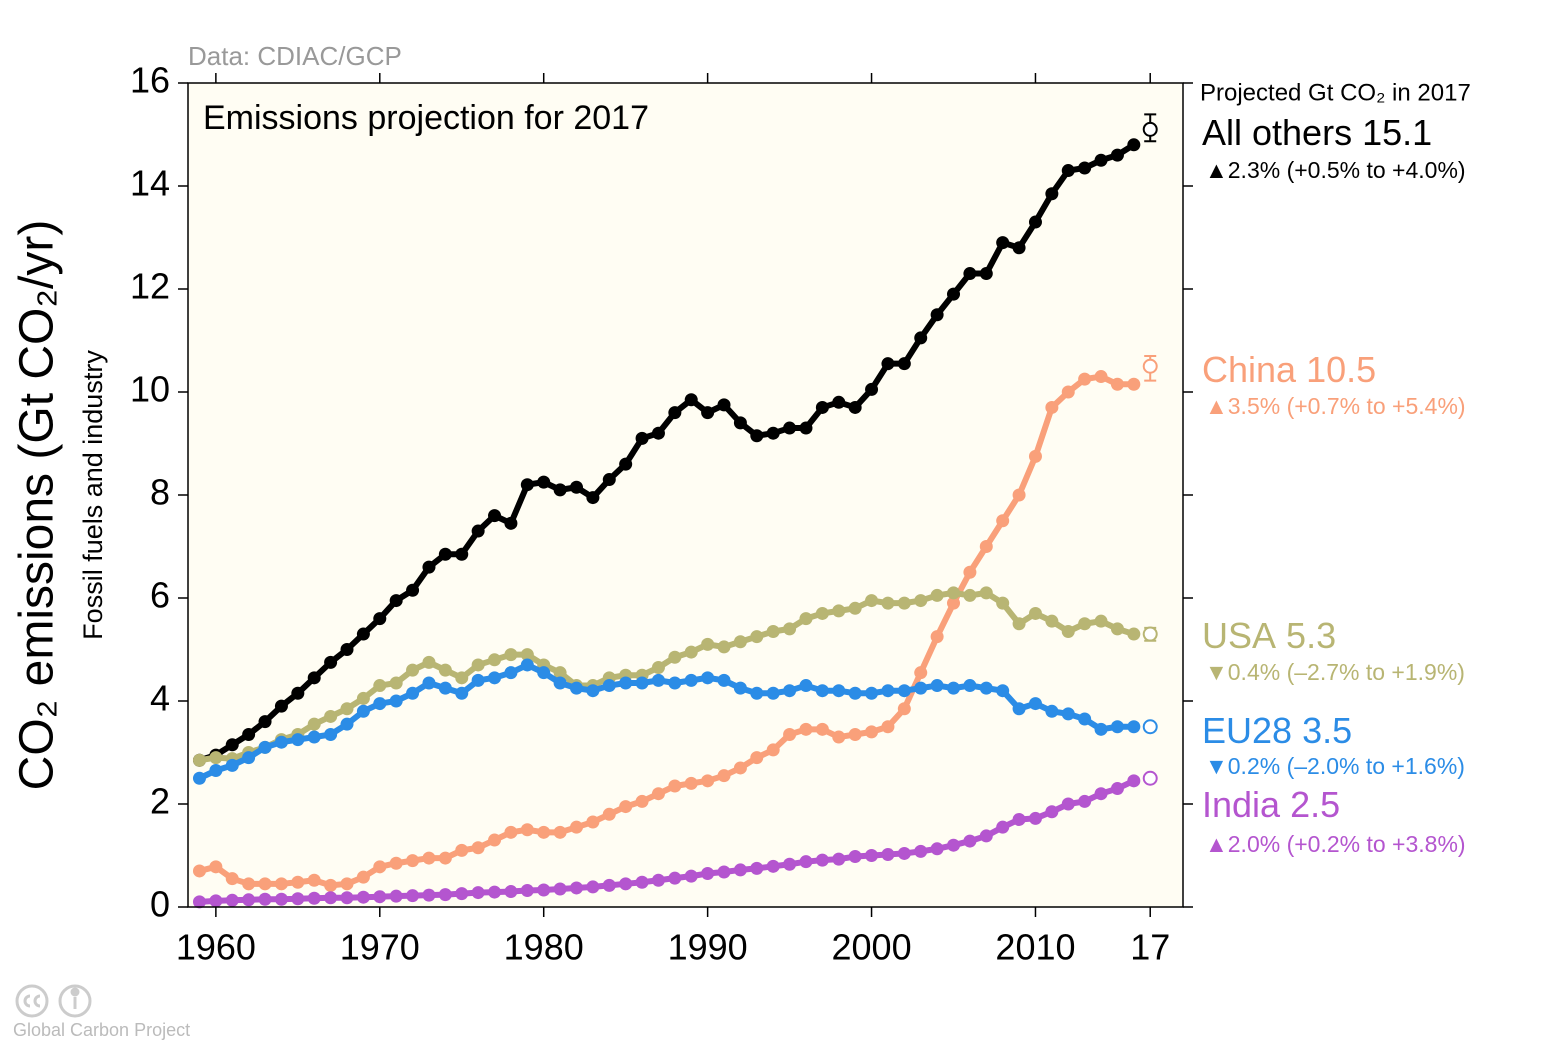 The image size is (1564, 1044). Describe the element at coordinates (1239, 635) in the screenshot. I see `series-name: USA` at that location.